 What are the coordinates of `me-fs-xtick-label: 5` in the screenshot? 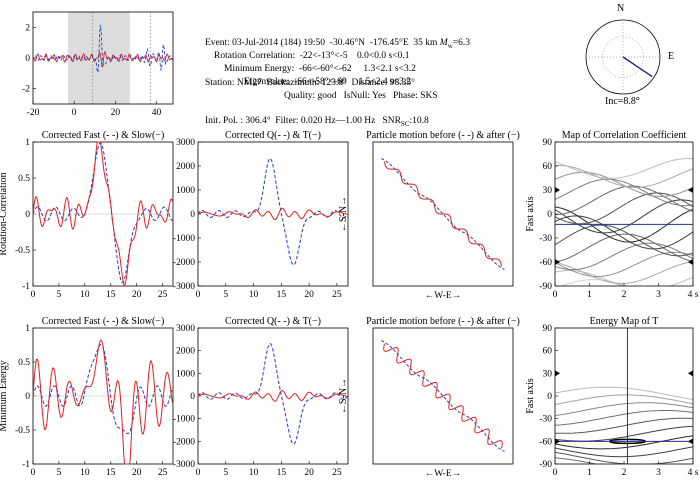 It's located at (59, 473).